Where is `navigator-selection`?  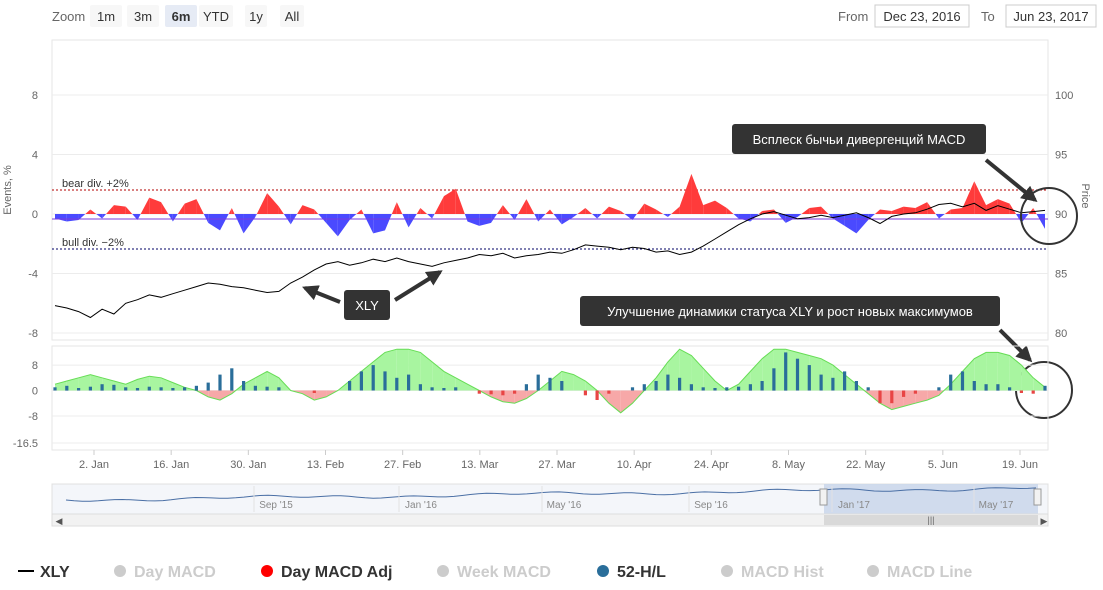
navigator-selection is located at coordinates (931, 499).